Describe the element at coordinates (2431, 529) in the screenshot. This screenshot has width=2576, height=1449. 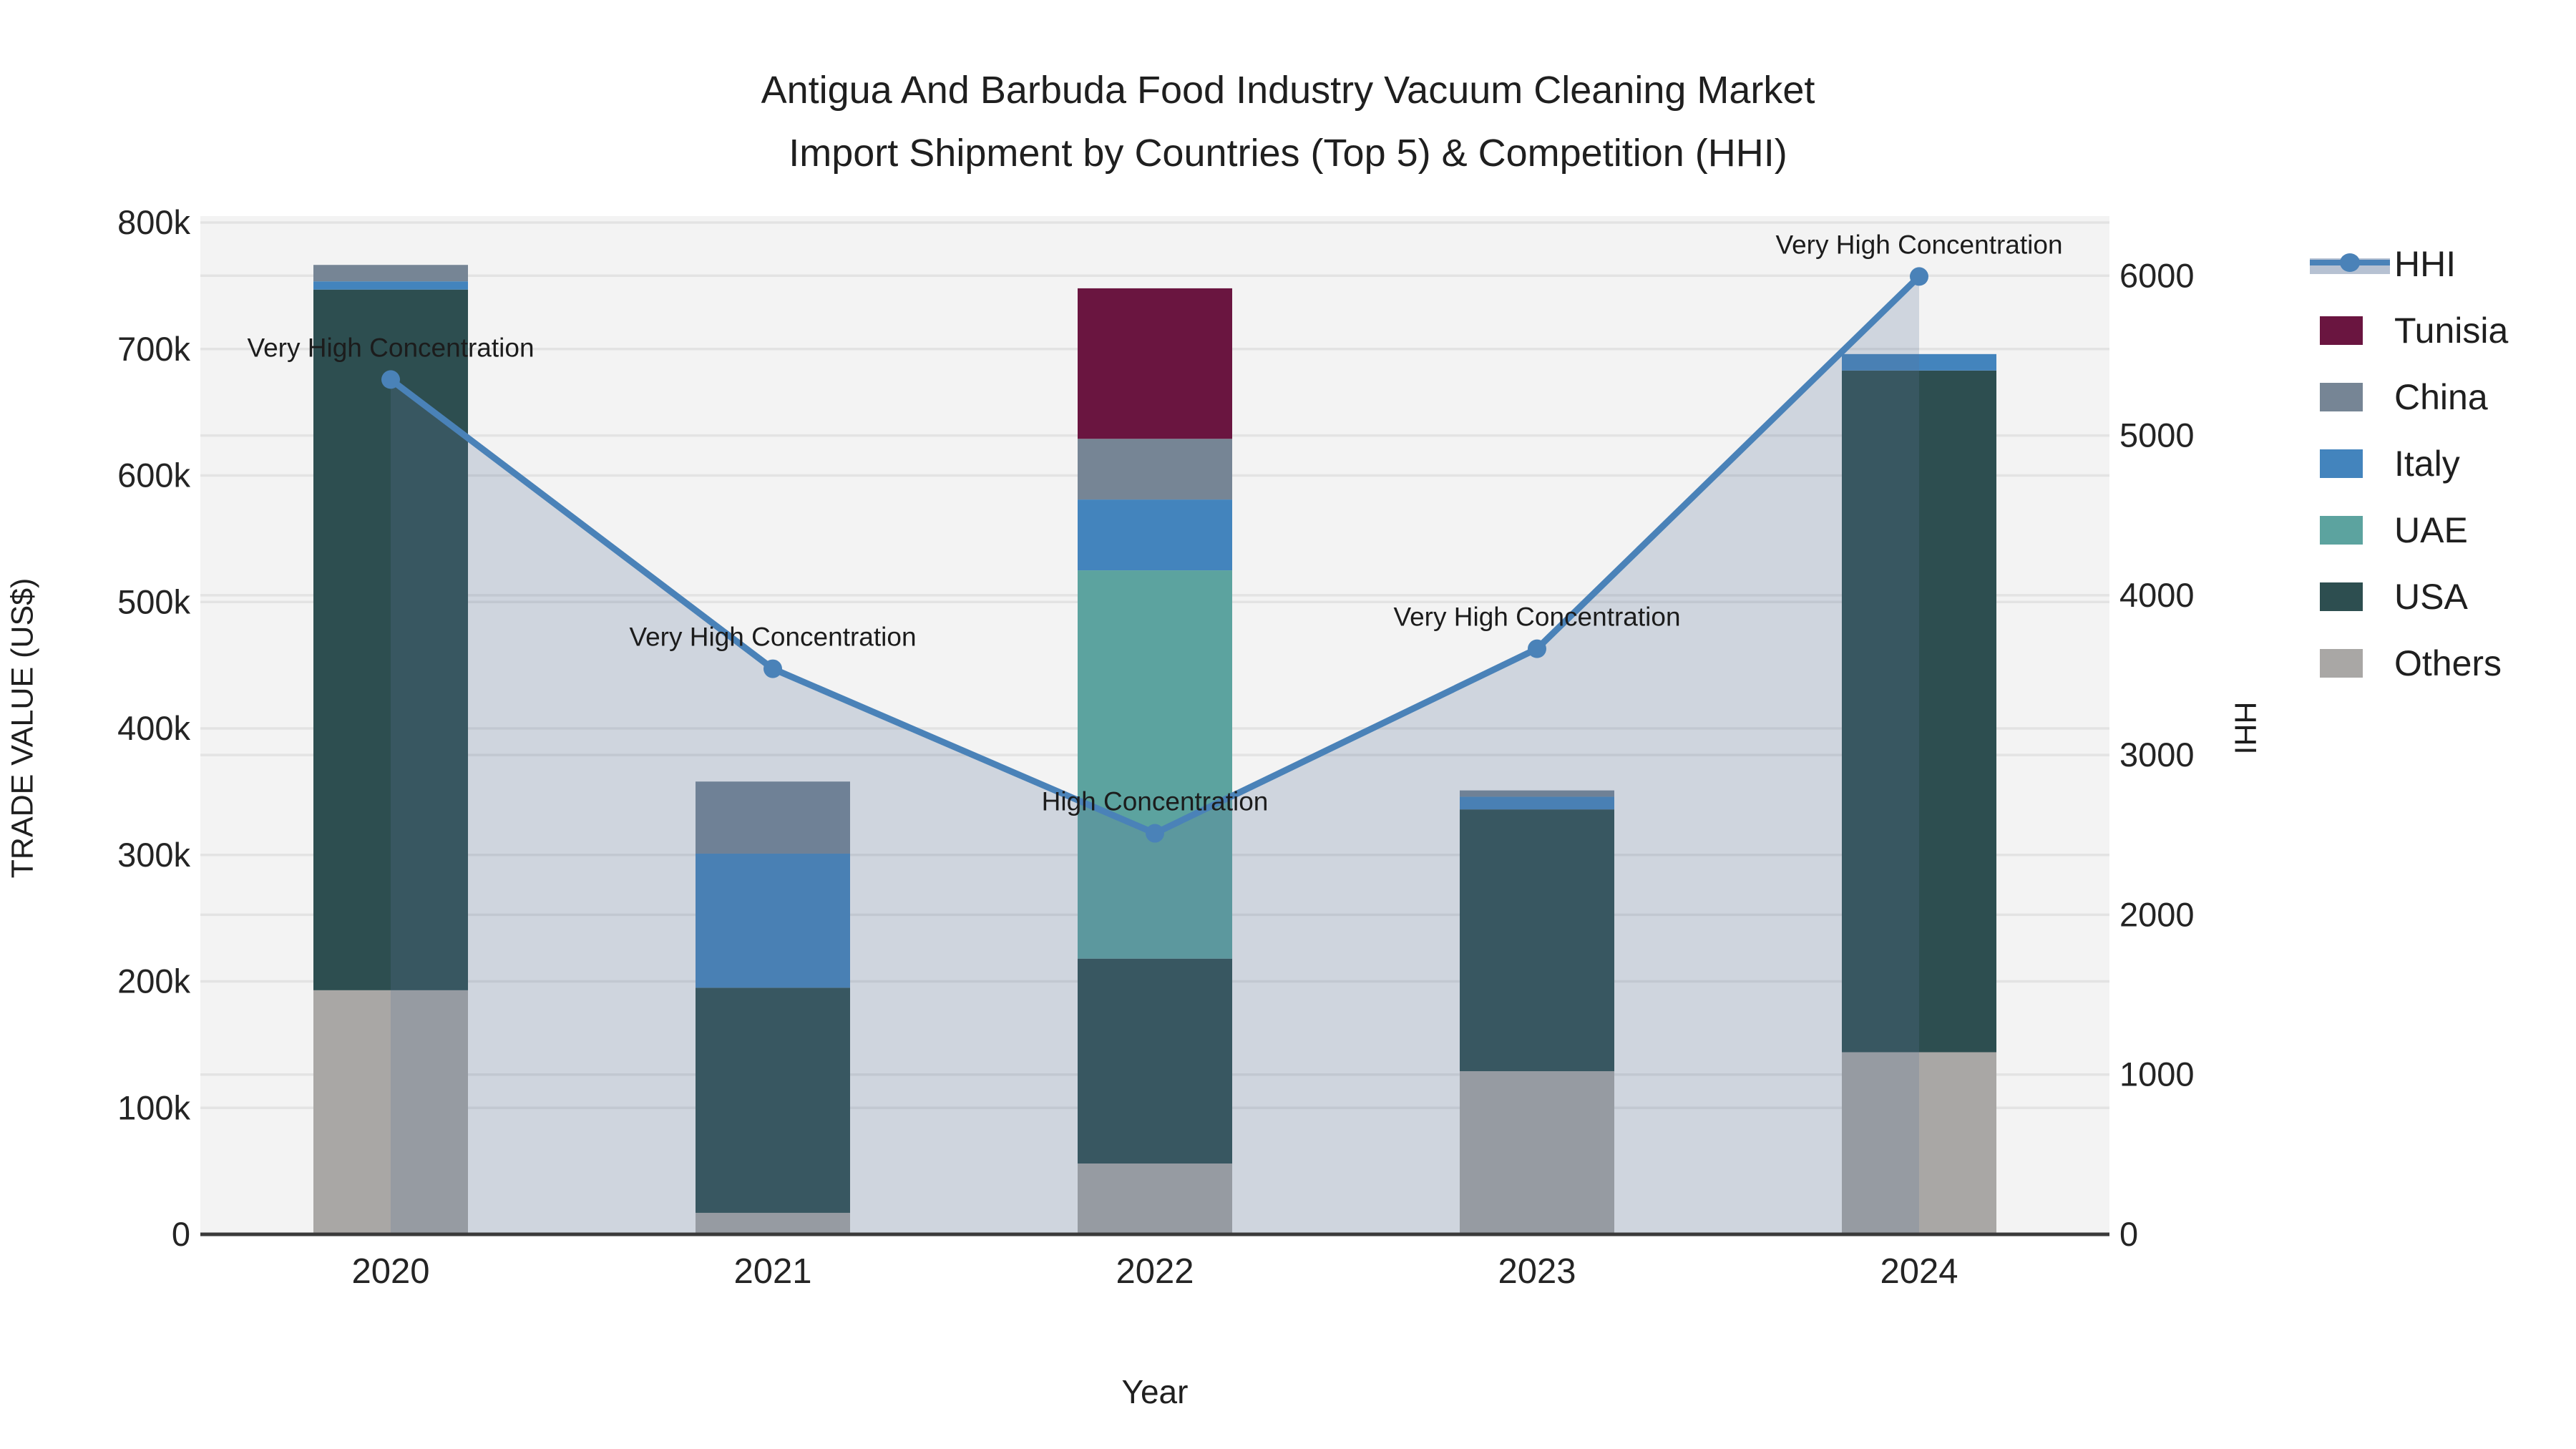
I see `legend-label-uae: UAE` at that location.